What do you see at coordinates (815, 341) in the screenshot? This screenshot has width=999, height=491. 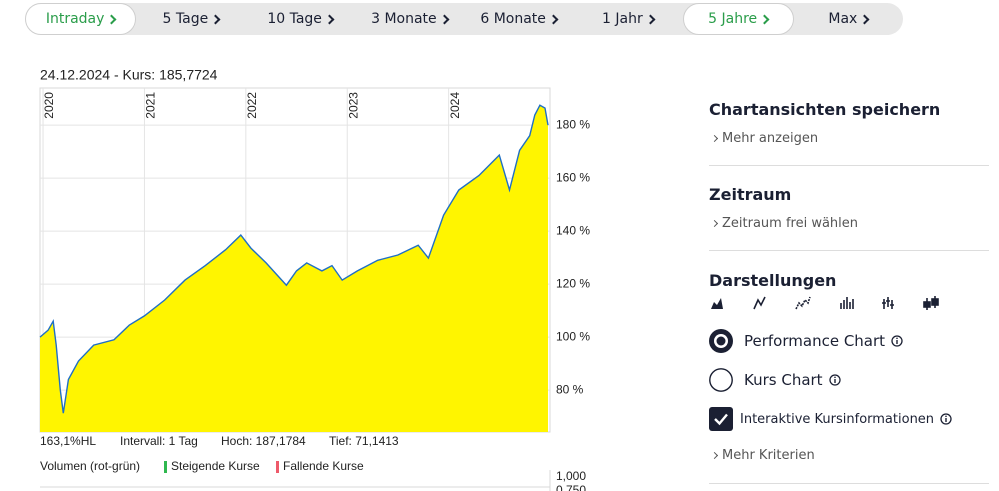 I see `option-label: Performance Chart` at bounding box center [815, 341].